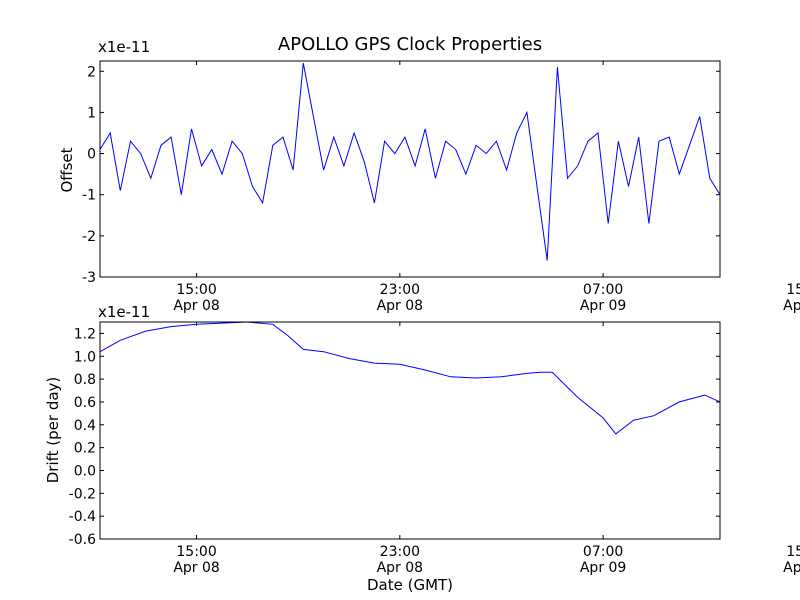 The height and width of the screenshot is (600, 800). I want to click on drift-y-tick-label: -0.2, so click(82, 494).